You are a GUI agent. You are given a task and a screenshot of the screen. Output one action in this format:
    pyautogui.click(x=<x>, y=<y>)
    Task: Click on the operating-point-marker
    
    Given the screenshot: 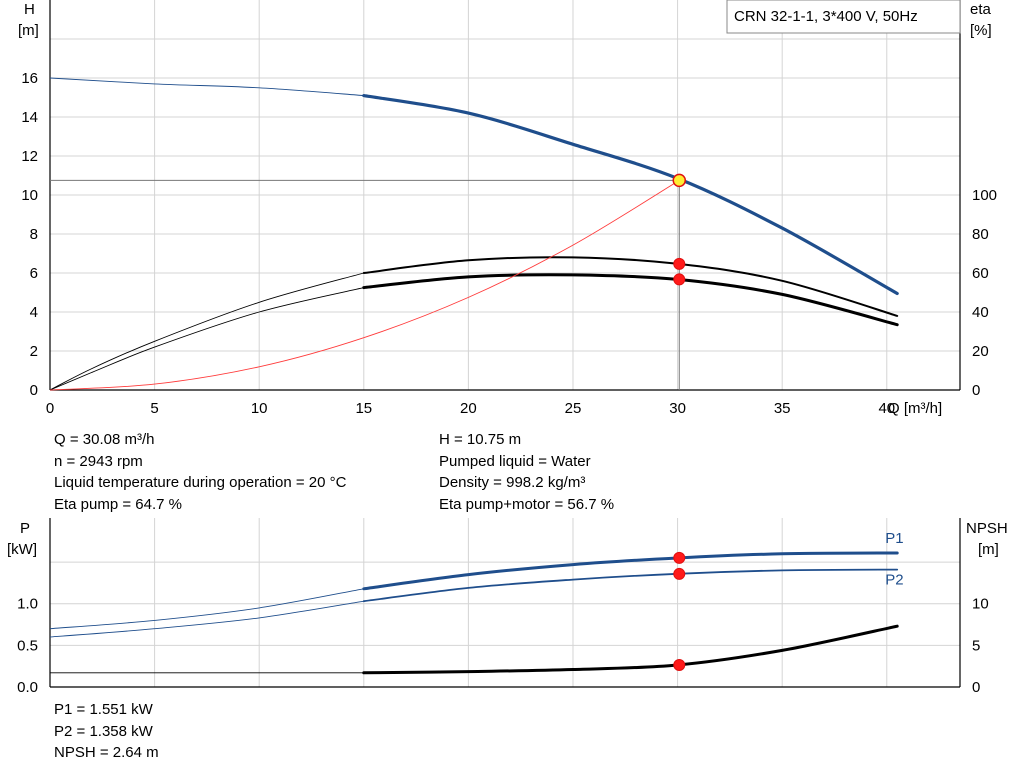 What is the action you would take?
    pyautogui.click(x=679, y=180)
    